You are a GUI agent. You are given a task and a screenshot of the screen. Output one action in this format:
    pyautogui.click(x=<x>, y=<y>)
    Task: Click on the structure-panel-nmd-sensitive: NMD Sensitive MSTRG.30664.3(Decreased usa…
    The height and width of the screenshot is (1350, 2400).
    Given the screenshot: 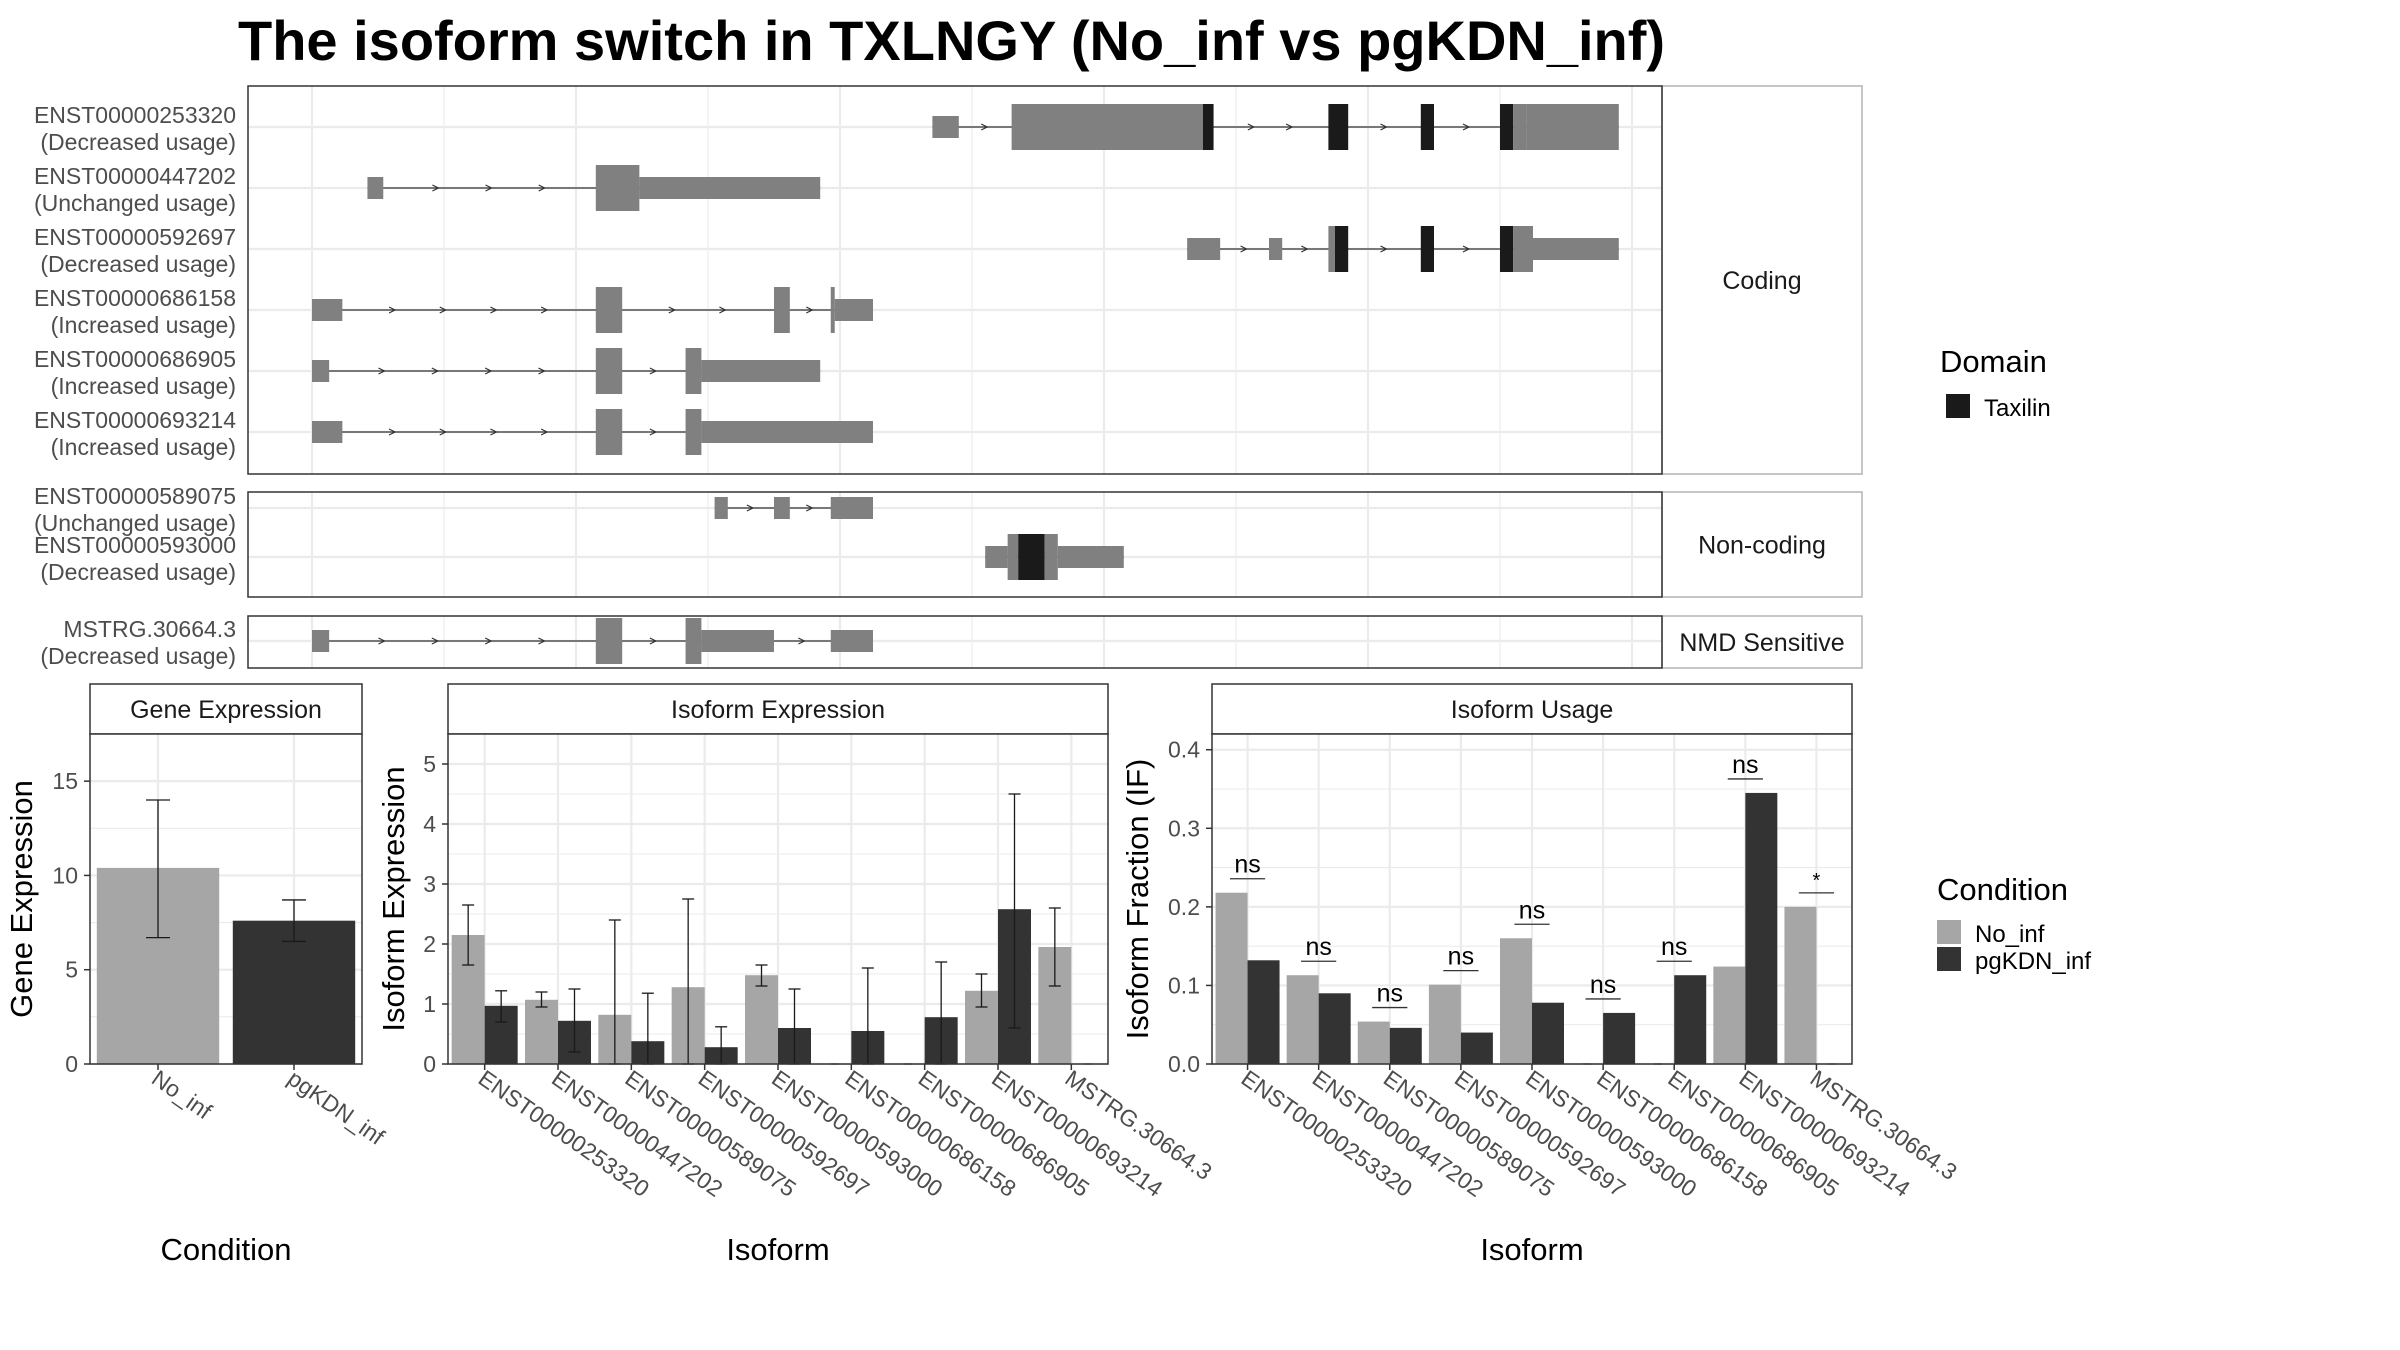 What is the action you would take?
    pyautogui.click(x=951, y=642)
    